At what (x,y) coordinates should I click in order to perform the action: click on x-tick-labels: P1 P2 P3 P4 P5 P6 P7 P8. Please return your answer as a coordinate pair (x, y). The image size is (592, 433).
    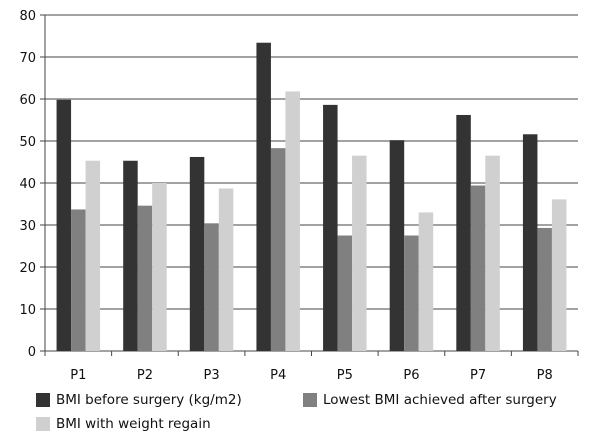
    Looking at the image, I should click on (311, 375).